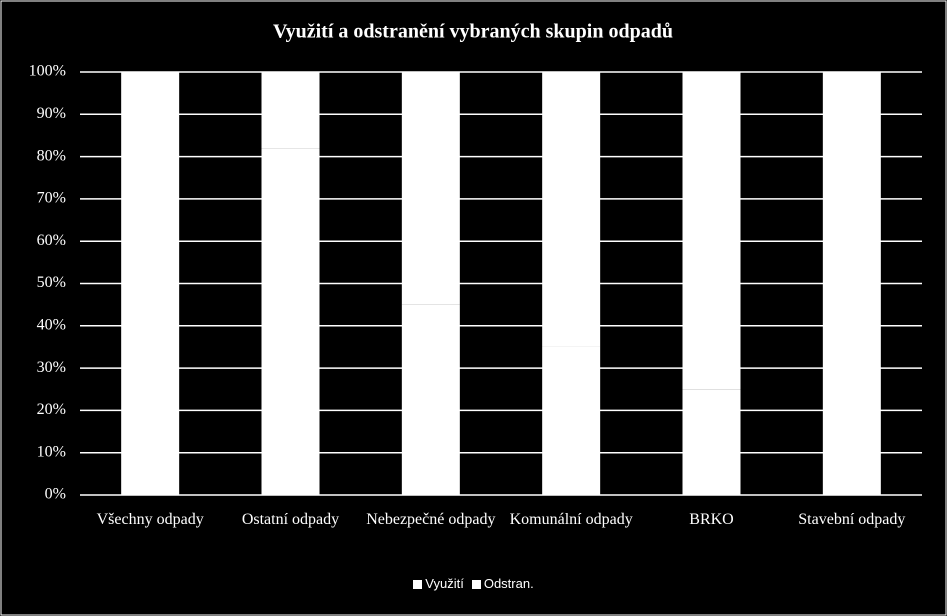  I want to click on legend: Využití Odstran., so click(473, 583).